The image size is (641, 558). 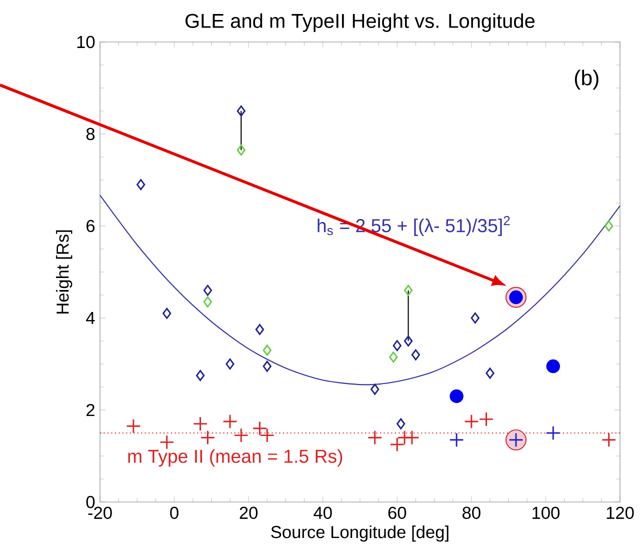 What do you see at coordinates (90, 226) in the screenshot?
I see `y-tick-label: 6` at bounding box center [90, 226].